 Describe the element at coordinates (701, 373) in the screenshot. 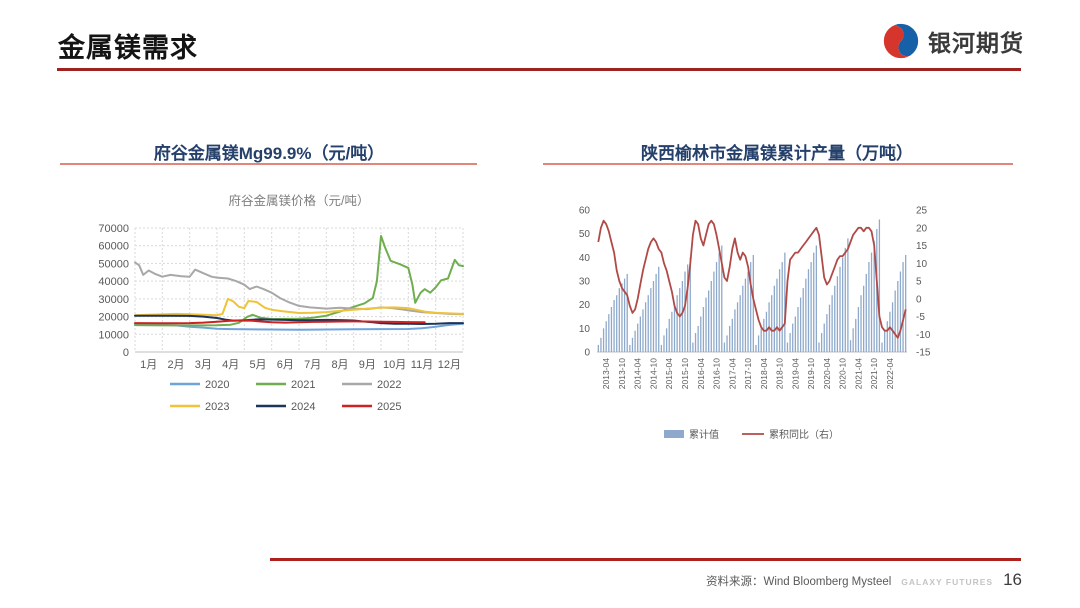

I see `svg-text: 2016-04` at that location.